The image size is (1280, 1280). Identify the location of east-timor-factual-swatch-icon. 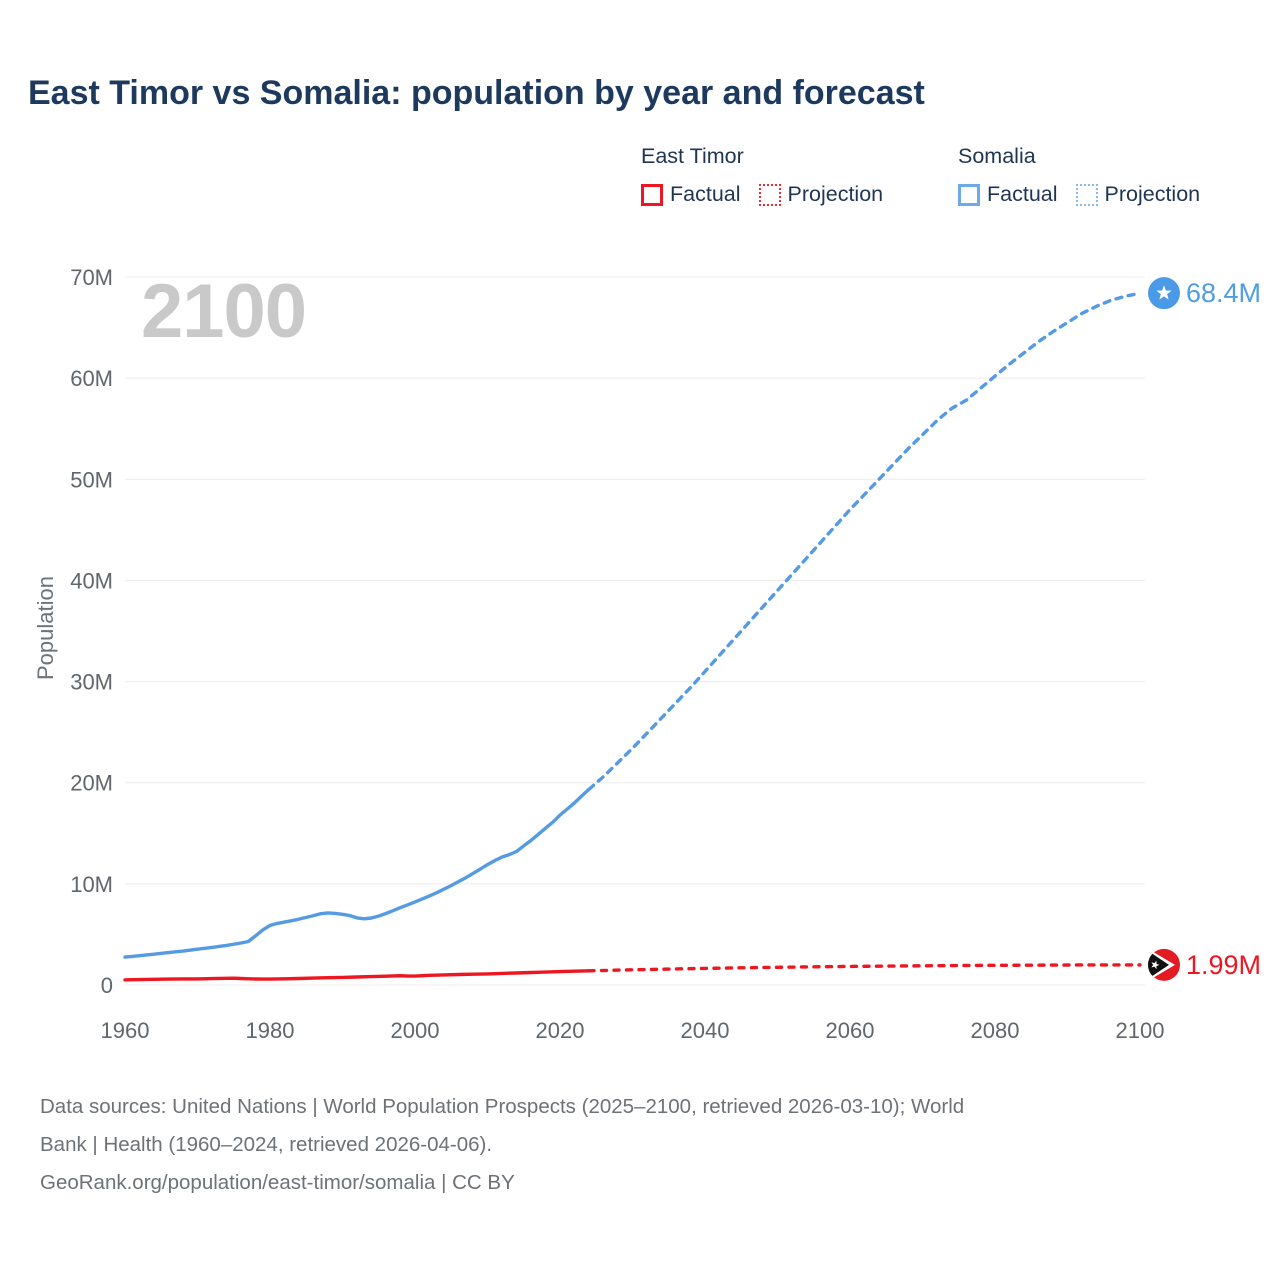
(652, 194).